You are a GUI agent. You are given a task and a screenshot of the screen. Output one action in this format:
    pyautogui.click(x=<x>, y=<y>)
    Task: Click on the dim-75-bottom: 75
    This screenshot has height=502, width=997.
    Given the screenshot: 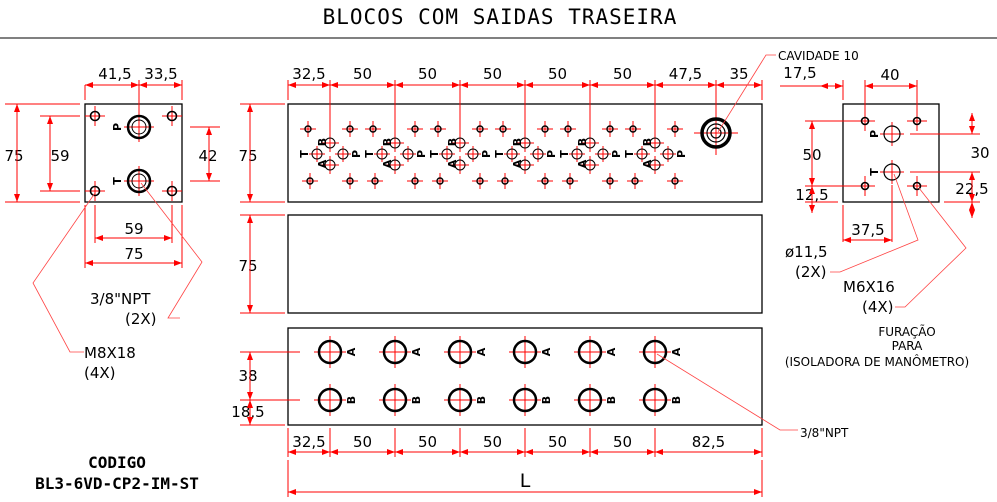 What is the action you would take?
    pyautogui.click(x=133, y=254)
    